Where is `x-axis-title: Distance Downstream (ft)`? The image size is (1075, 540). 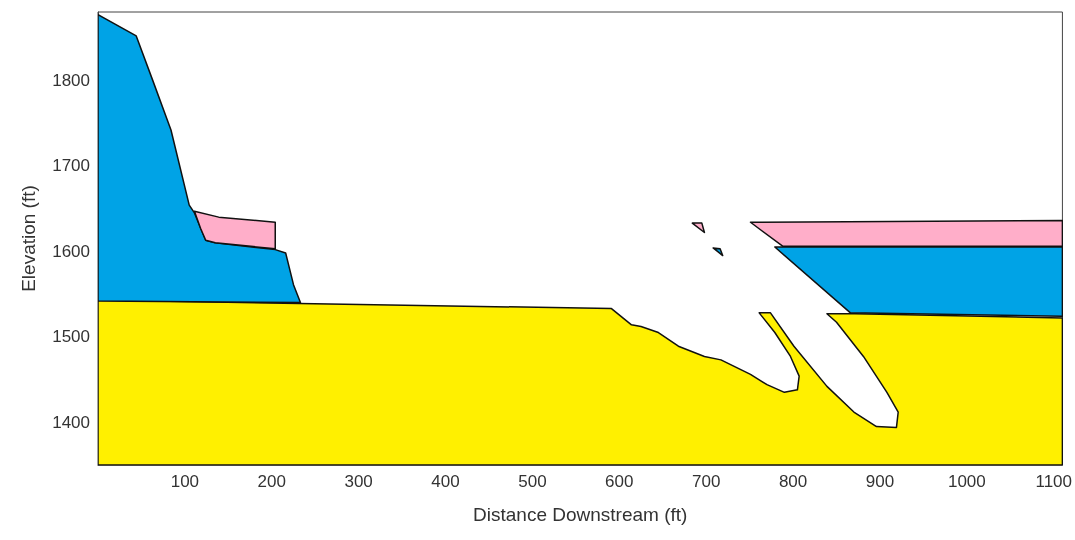
x-axis-title: Distance Downstream (ft) is located at coordinates (580, 514).